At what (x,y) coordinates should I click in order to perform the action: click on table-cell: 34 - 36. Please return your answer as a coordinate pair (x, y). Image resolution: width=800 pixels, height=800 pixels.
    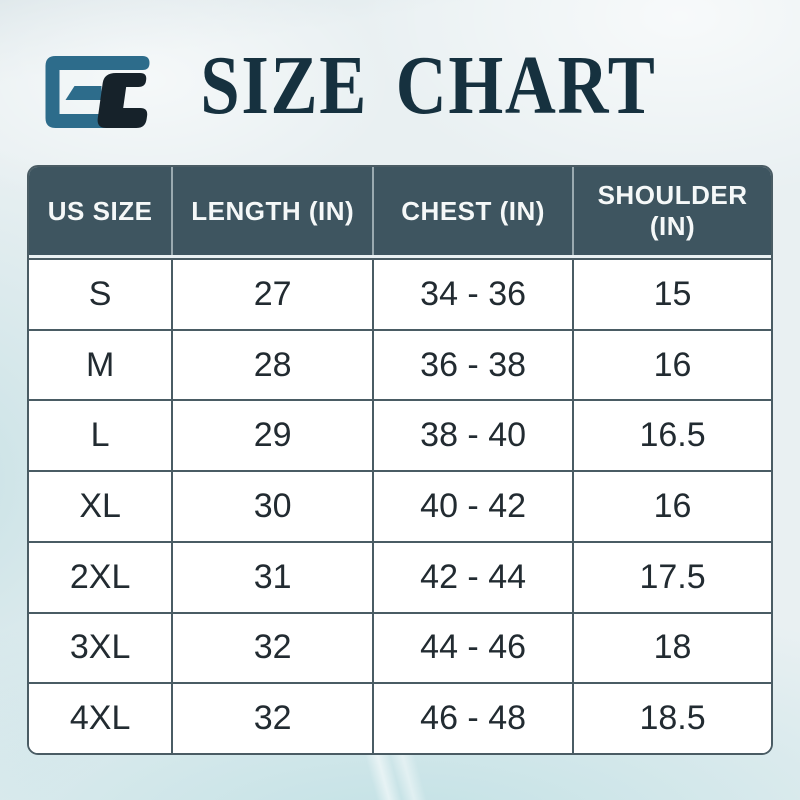
    Looking at the image, I should click on (472, 294).